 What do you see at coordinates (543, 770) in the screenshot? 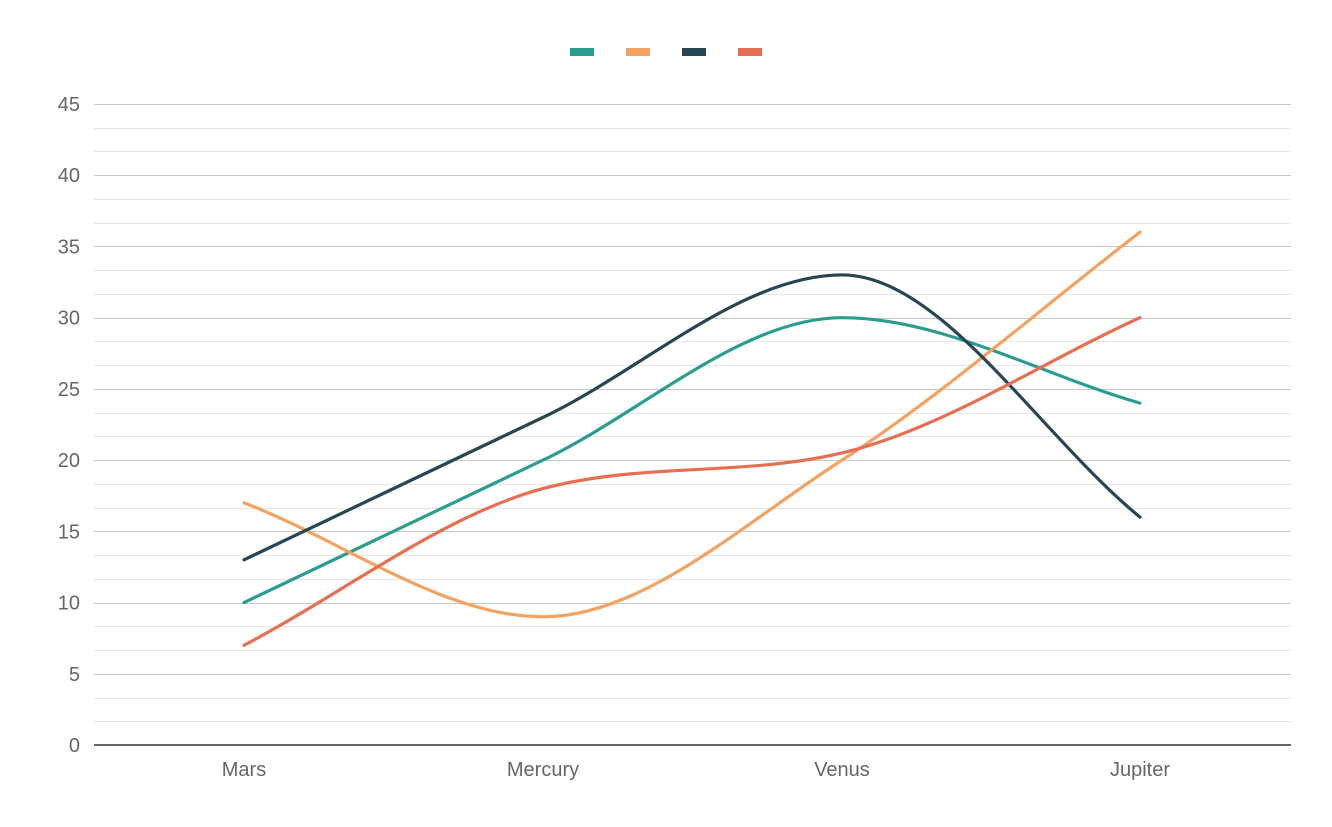
I see `x-tick-label: Mercury` at bounding box center [543, 770].